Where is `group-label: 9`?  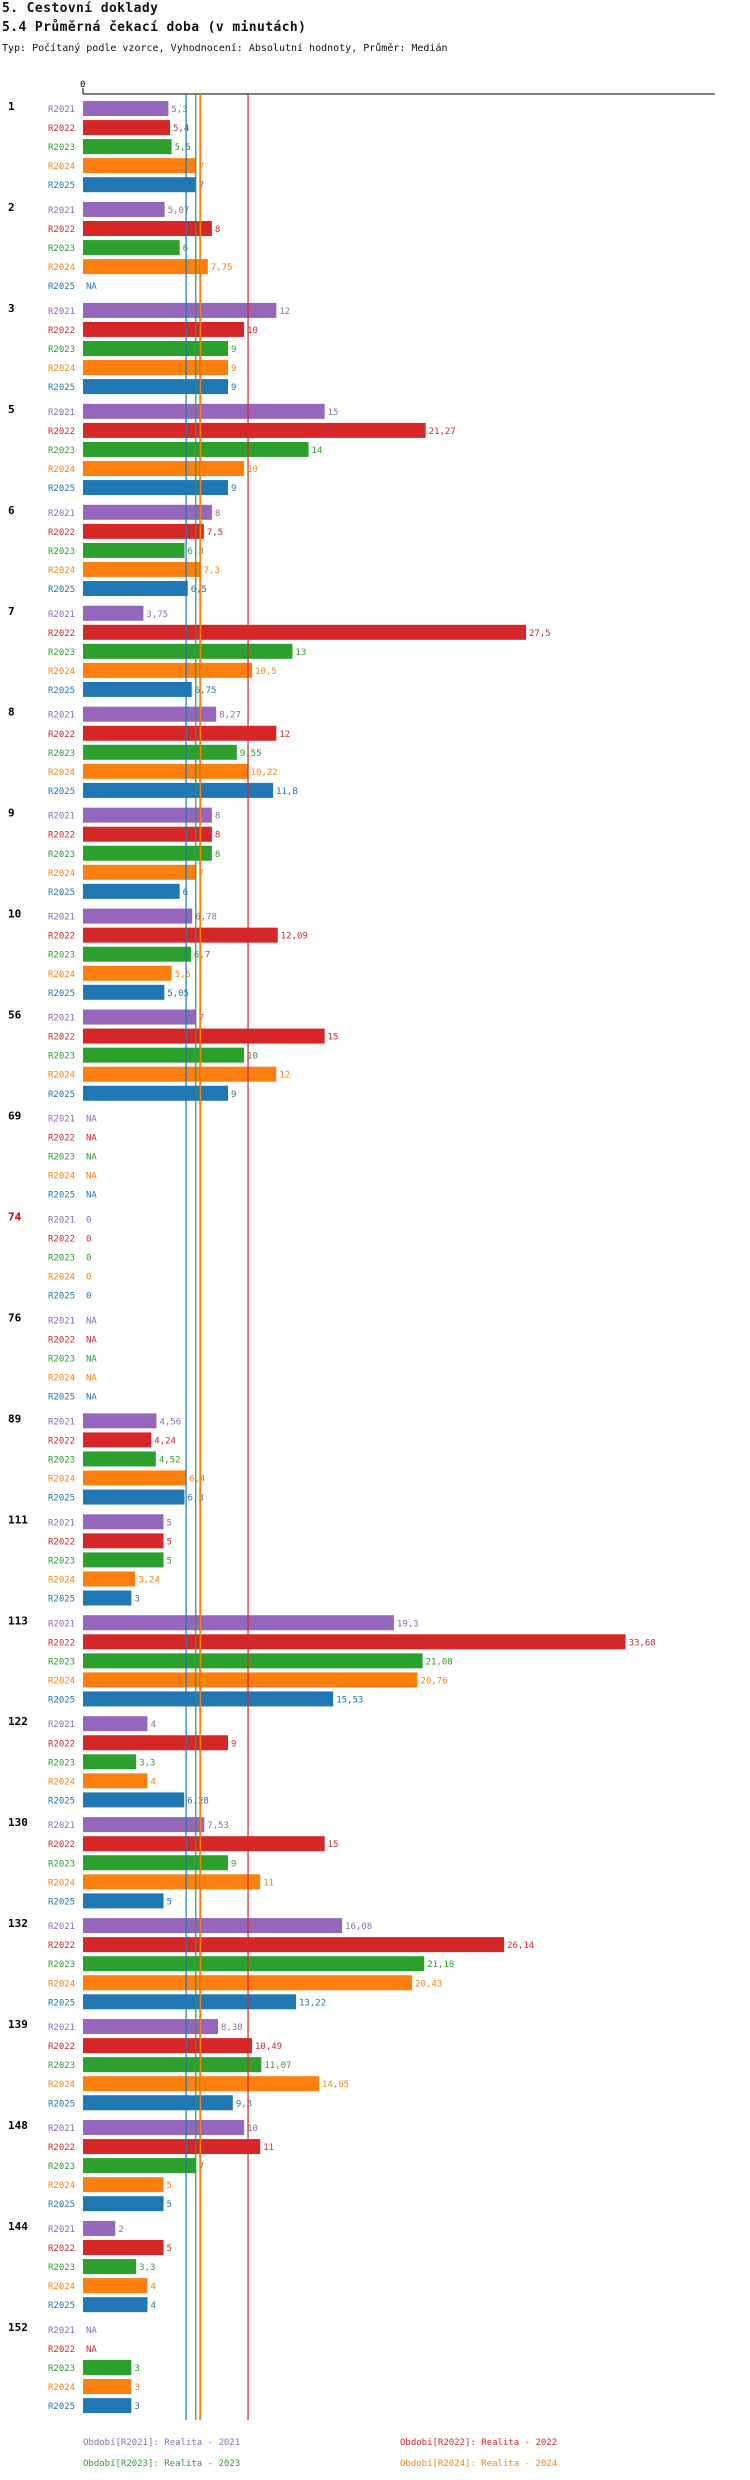
group-label: 9 is located at coordinates (11, 813).